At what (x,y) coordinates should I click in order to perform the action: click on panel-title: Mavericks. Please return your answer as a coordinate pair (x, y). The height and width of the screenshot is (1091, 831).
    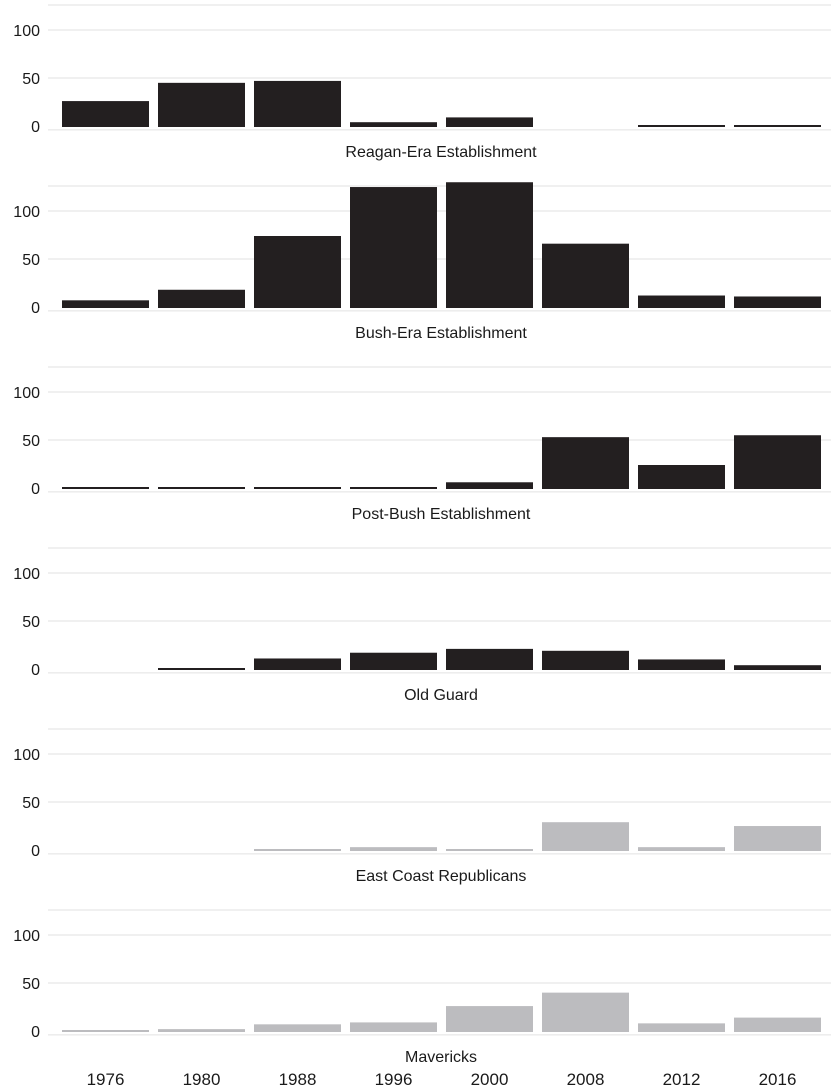
    Looking at the image, I should click on (441, 1057).